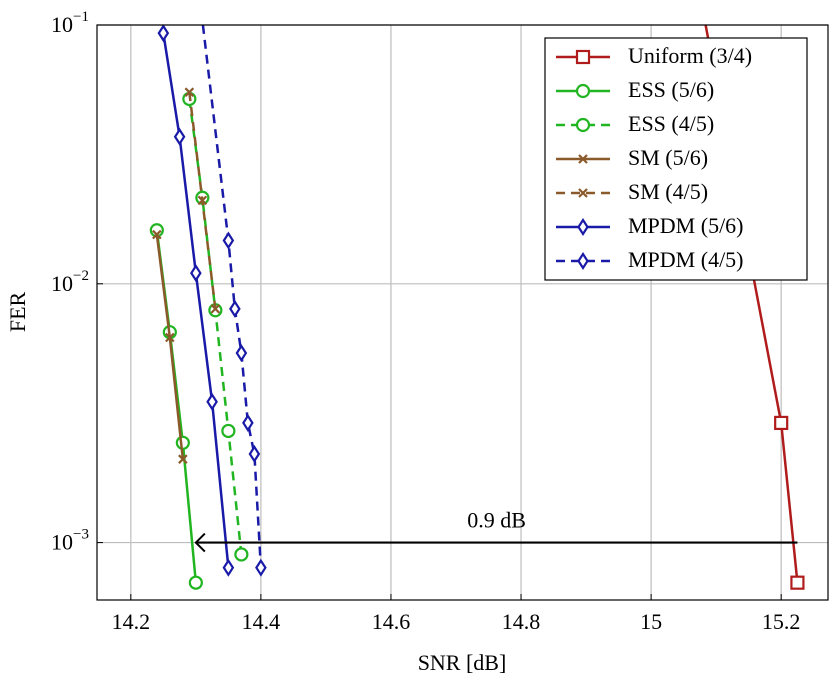 This screenshot has height=693, width=830. I want to click on x-axis-label: SNR [dB], so click(462, 662).